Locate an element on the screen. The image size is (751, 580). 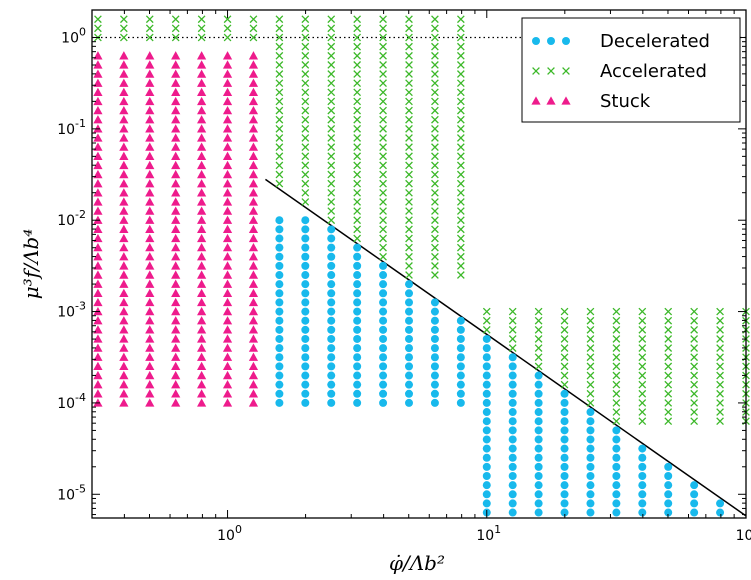
y-tick-label: 10⁻² is located at coordinates (71, 218).